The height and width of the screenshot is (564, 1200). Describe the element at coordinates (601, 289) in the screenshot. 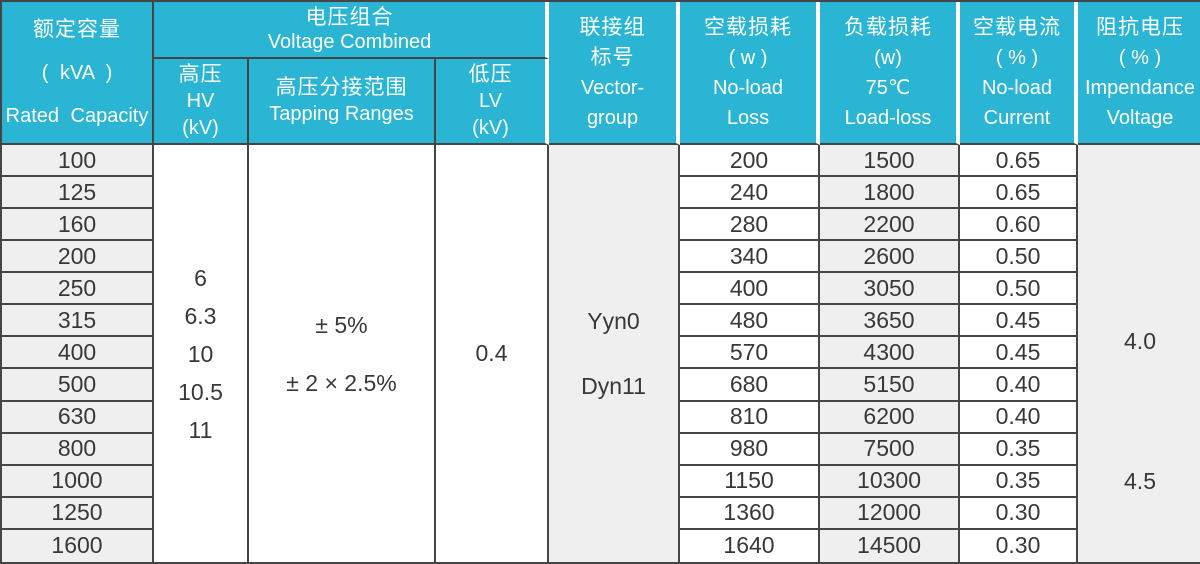

I see `table-row: 250 400 3050 0.50` at that location.